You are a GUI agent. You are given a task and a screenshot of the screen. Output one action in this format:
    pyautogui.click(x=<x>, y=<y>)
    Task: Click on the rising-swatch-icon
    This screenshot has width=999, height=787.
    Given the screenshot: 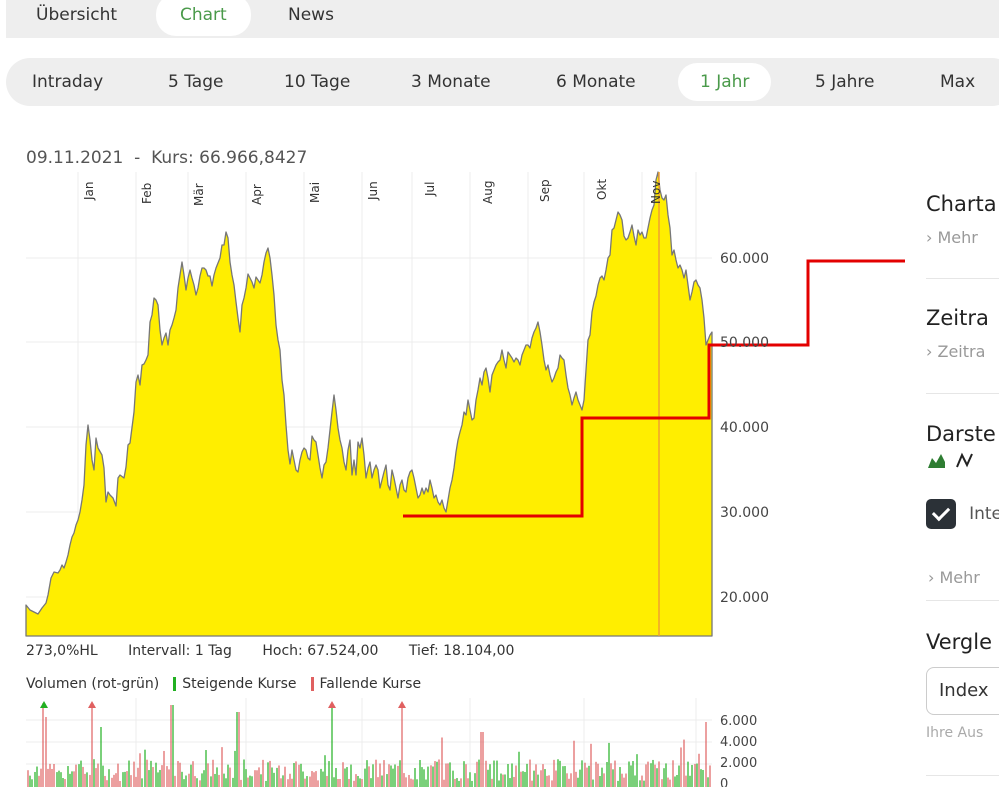 What is the action you would take?
    pyautogui.click(x=175, y=684)
    